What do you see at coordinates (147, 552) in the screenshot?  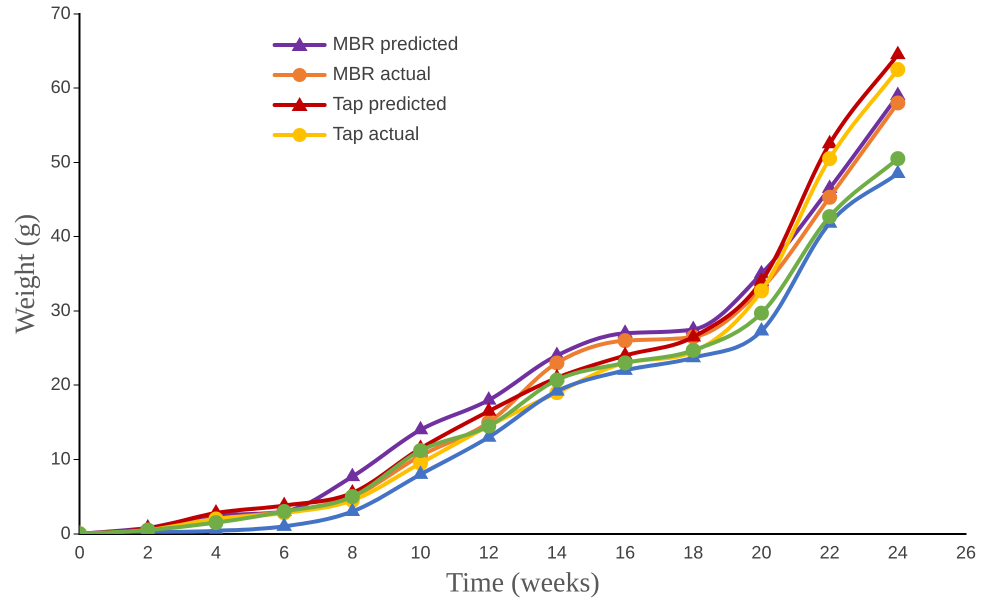 I see `x-tick-label: 2` at bounding box center [147, 552].